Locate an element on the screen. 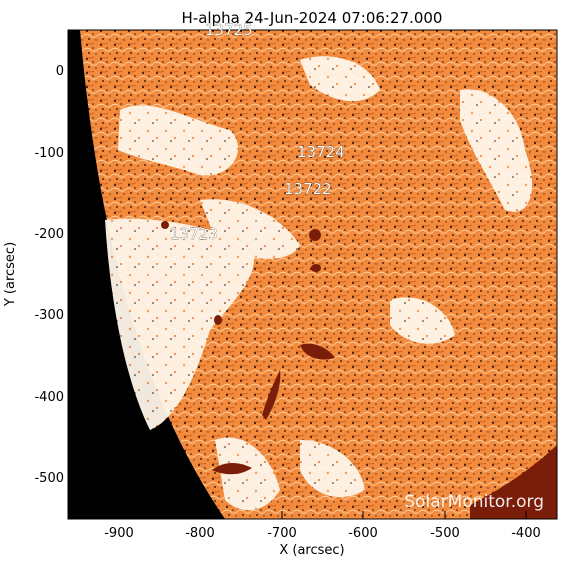 Image resolution: width=564 pixels, height=564 pixels. x-tick-label: -600 is located at coordinates (363, 533).